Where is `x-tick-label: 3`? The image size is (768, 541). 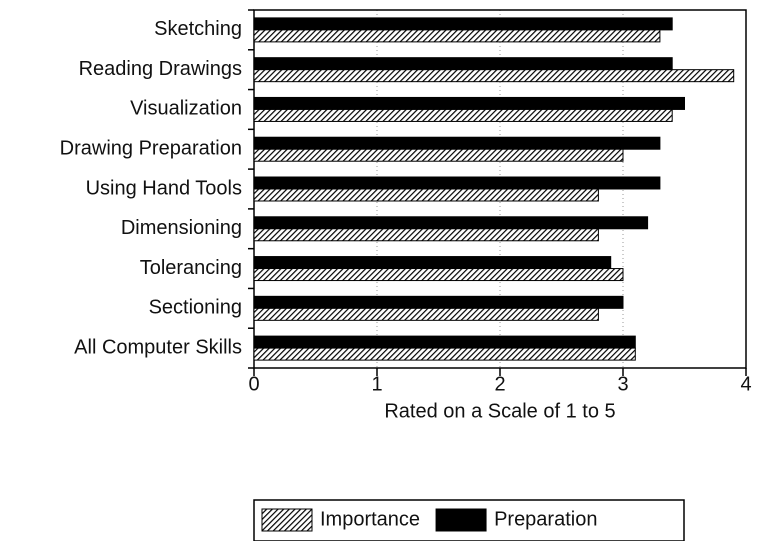 x-tick-label: 3 is located at coordinates (622, 384).